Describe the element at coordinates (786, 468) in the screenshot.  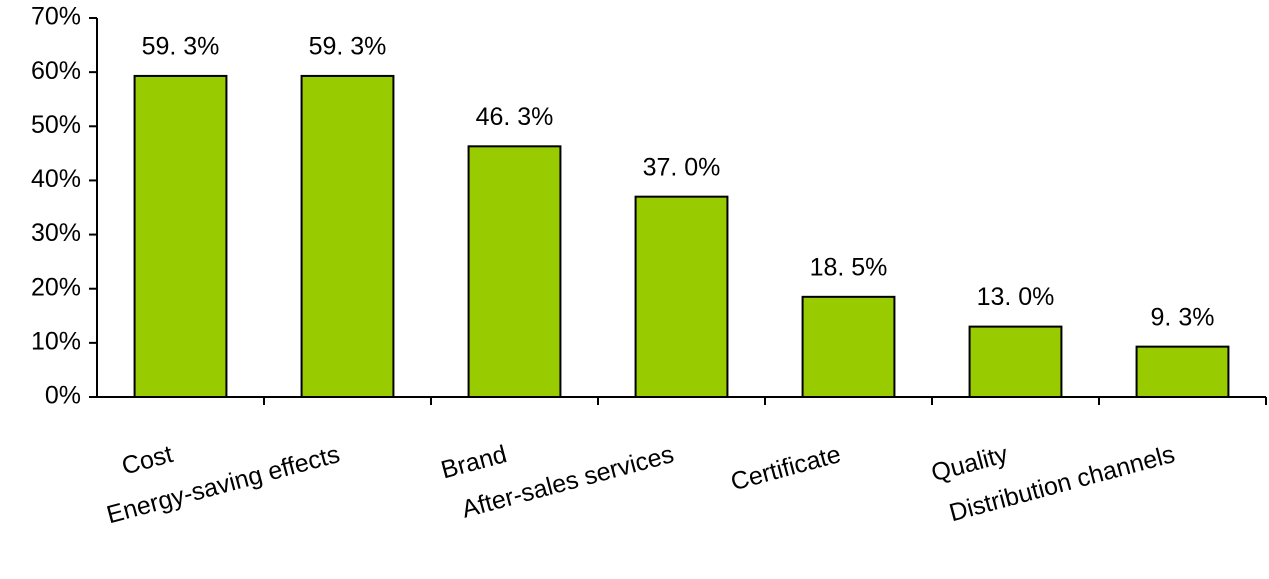
I see `x-tick-label: Certificate` at that location.